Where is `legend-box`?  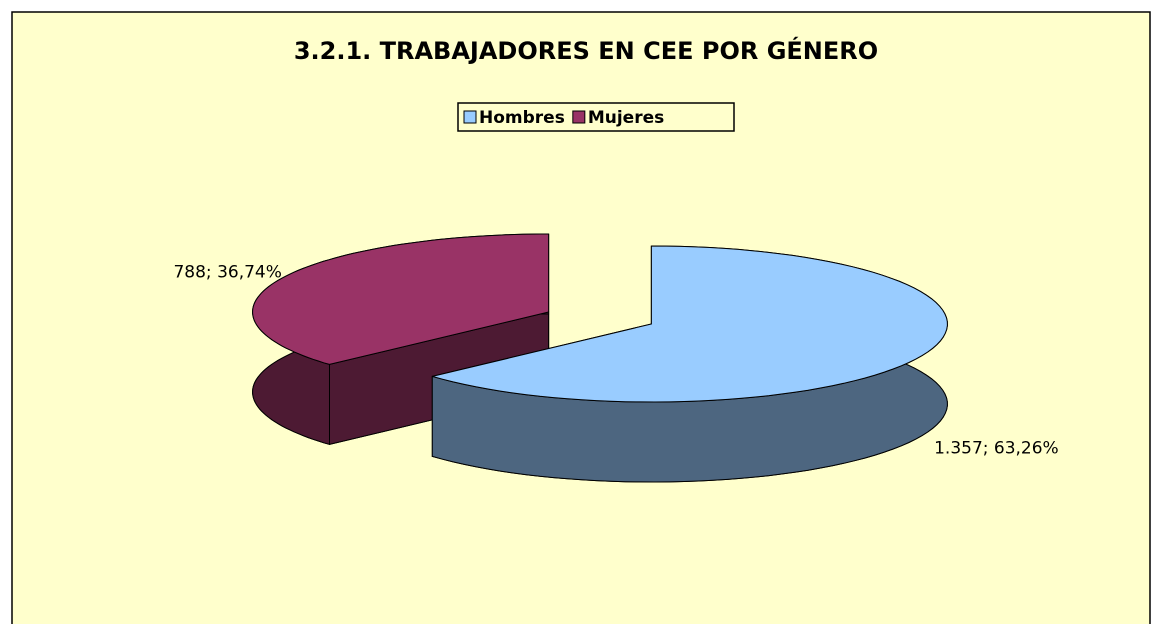 legend-box is located at coordinates (596, 117).